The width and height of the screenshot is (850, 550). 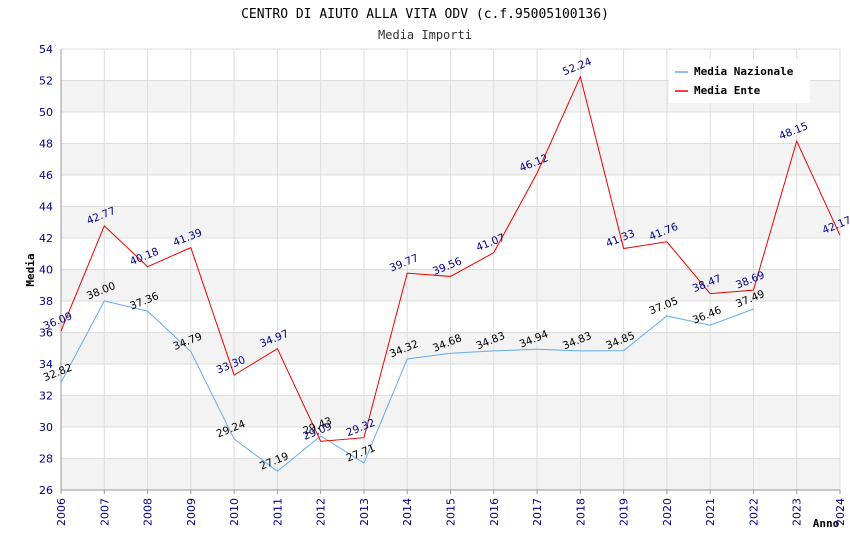 What do you see at coordinates (744, 71) in the screenshot?
I see `legend-label-media-nazionale: Media Nazionale` at bounding box center [744, 71].